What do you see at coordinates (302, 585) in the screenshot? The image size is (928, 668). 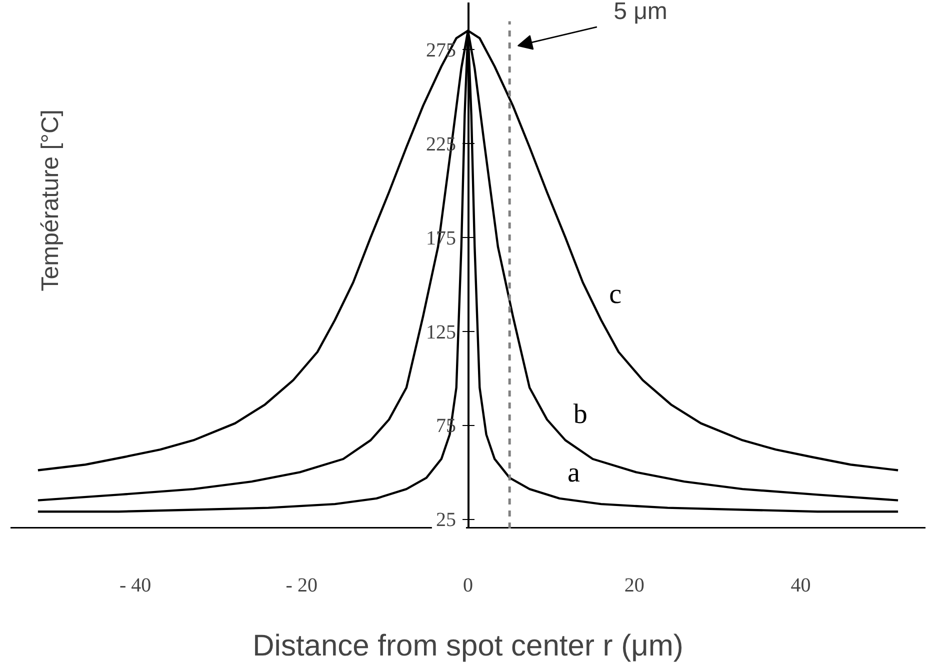 I see `x-tick-label: - 20` at bounding box center [302, 585].